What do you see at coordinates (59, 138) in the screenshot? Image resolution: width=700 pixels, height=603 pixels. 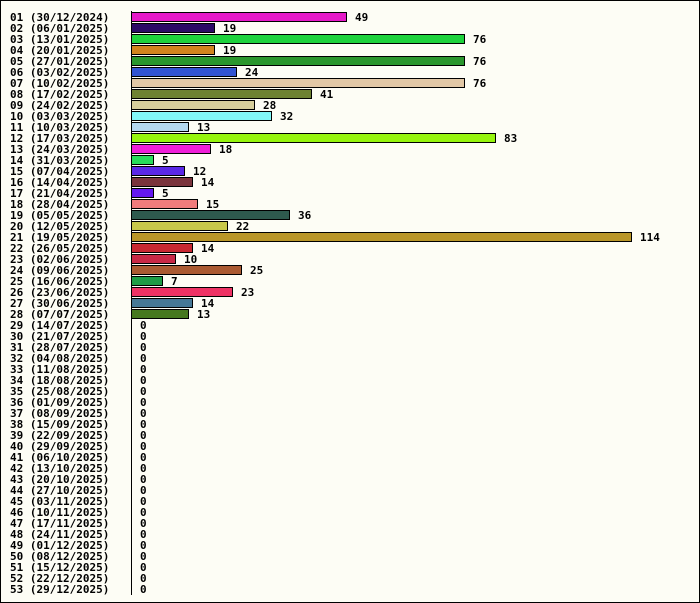 I see `category-label: 12 (17/03/2025)` at bounding box center [59, 138].